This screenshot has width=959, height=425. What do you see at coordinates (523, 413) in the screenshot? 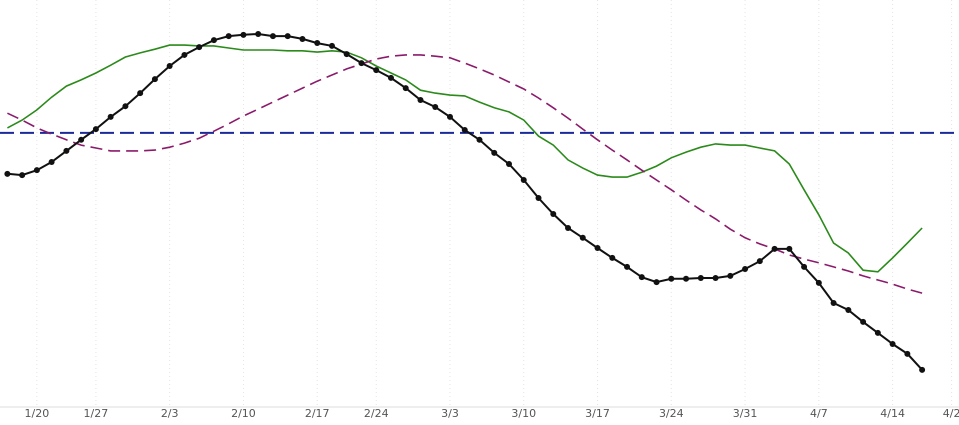
I see `x-tick-label: 3/10` at bounding box center [523, 413].